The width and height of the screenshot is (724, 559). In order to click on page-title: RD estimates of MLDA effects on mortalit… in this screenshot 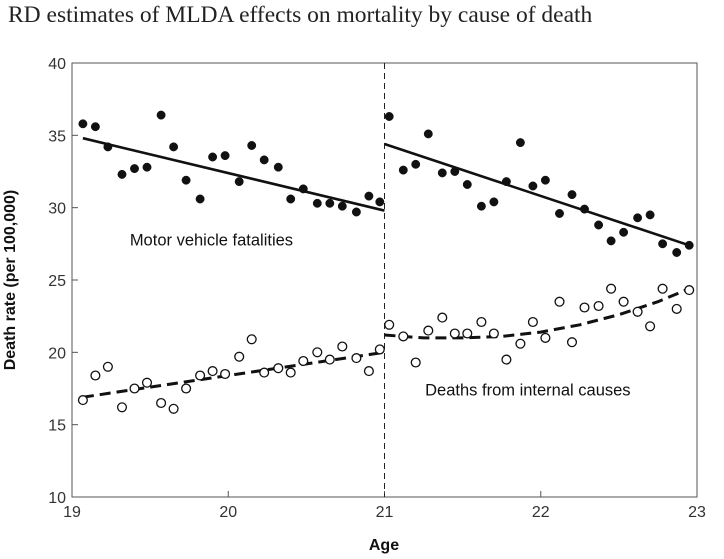, I will do `click(300, 15)`.